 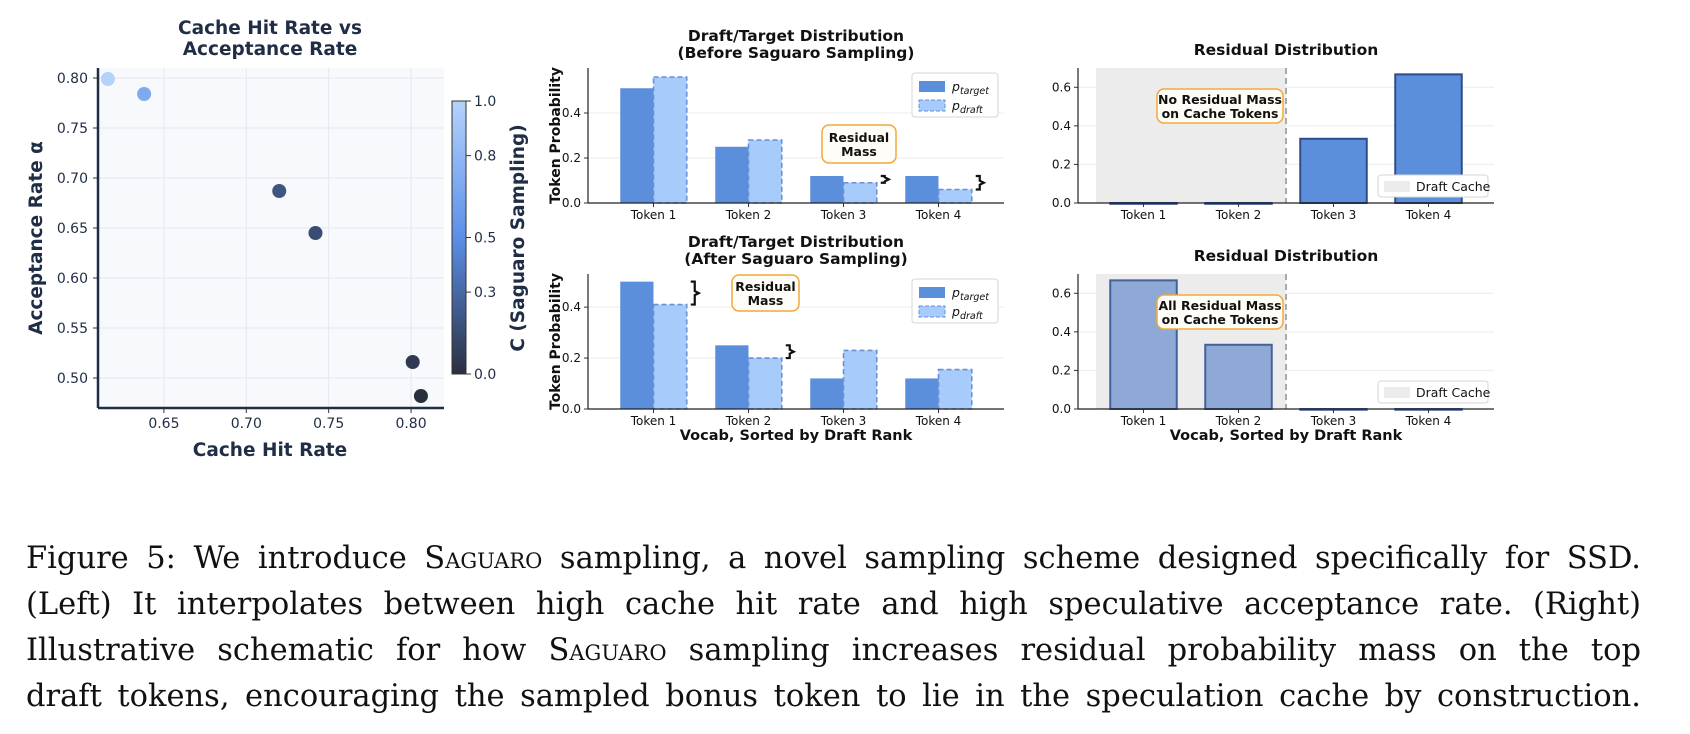 What do you see at coordinates (328, 424) in the screenshot?
I see `scatter-xtick-label: 0.75` at bounding box center [328, 424].